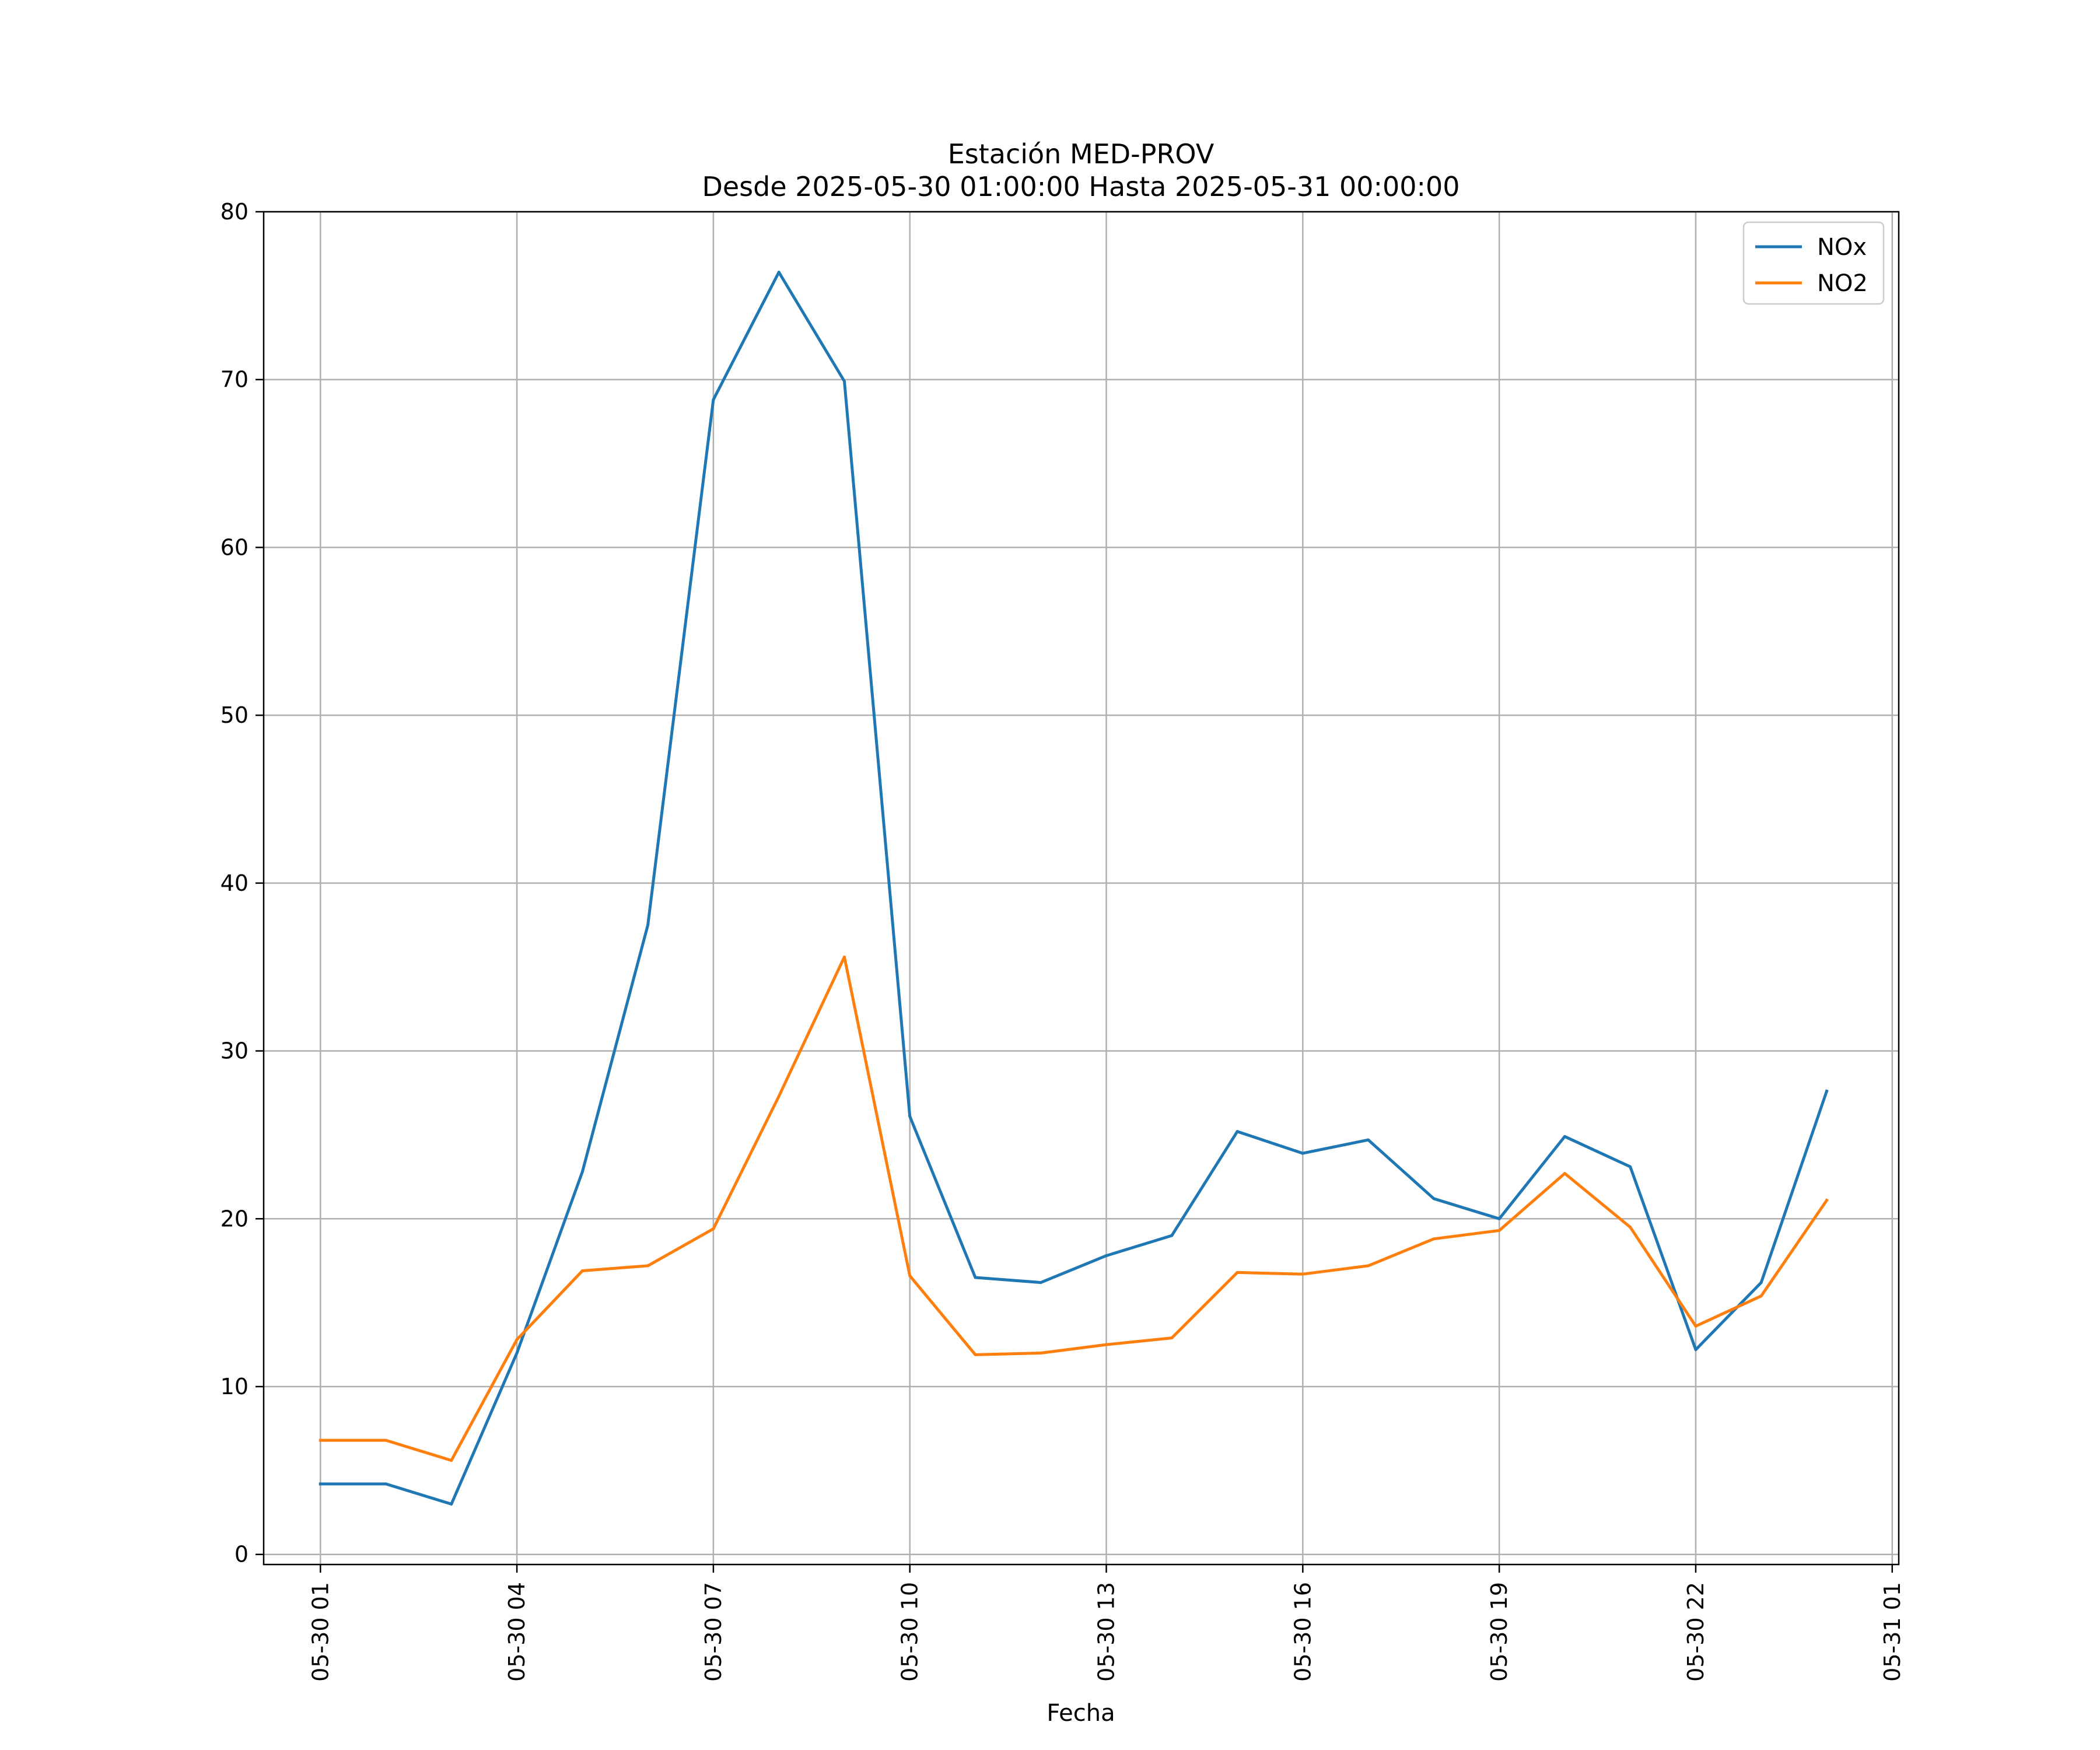 This screenshot has height=1750, width=2100. I want to click on x-tick-label: 05-30 13, so click(1106, 1632).